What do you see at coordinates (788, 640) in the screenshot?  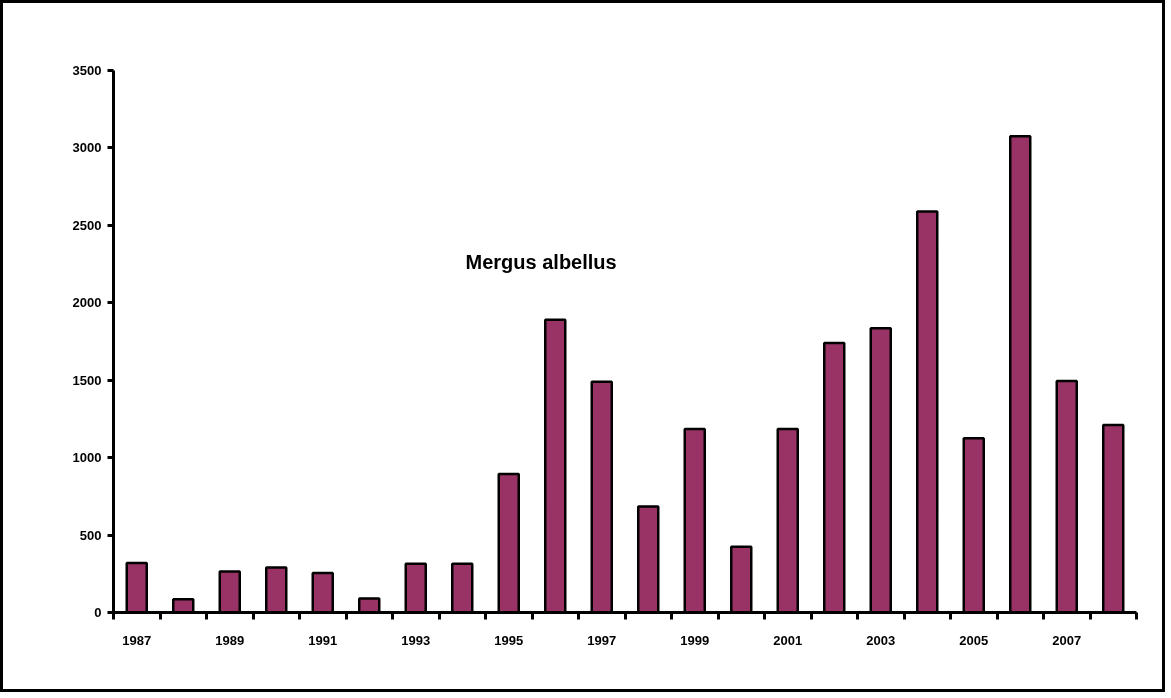 I see `x-tick-label: 2001` at bounding box center [788, 640].